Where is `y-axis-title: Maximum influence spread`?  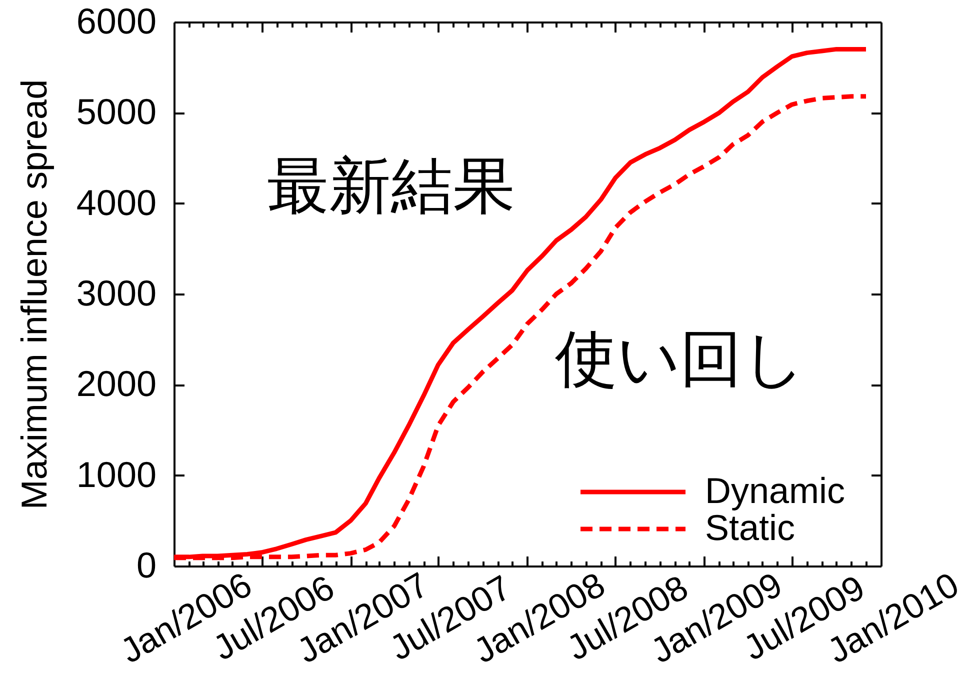
y-axis-title: Maximum influence spread is located at coordinates (33, 294).